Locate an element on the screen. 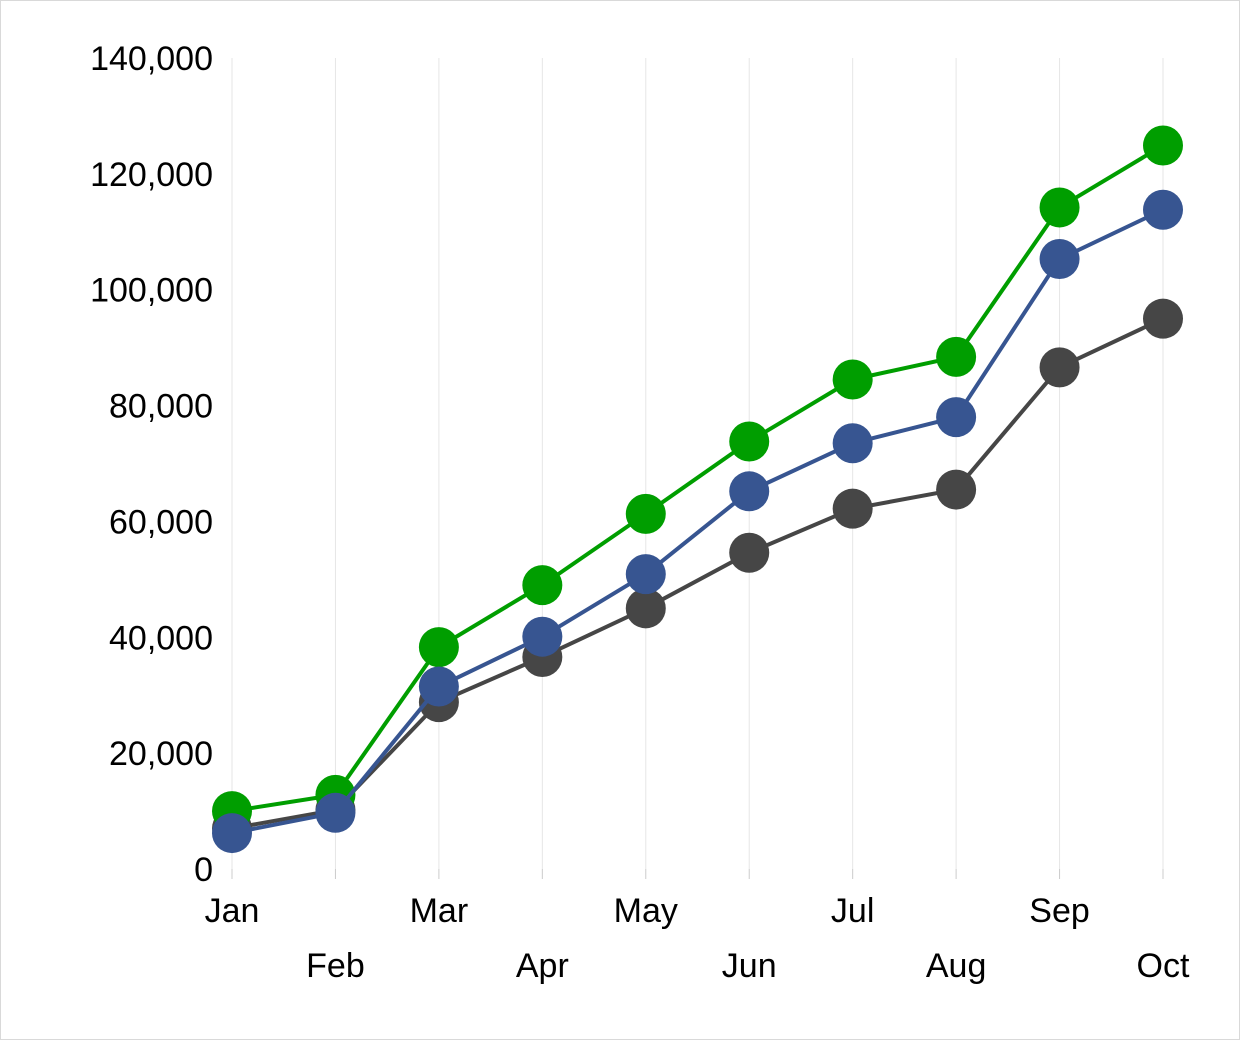 This screenshot has height=1040, width=1240. y-tick-label-60000: 60,000 is located at coordinates (161, 522).